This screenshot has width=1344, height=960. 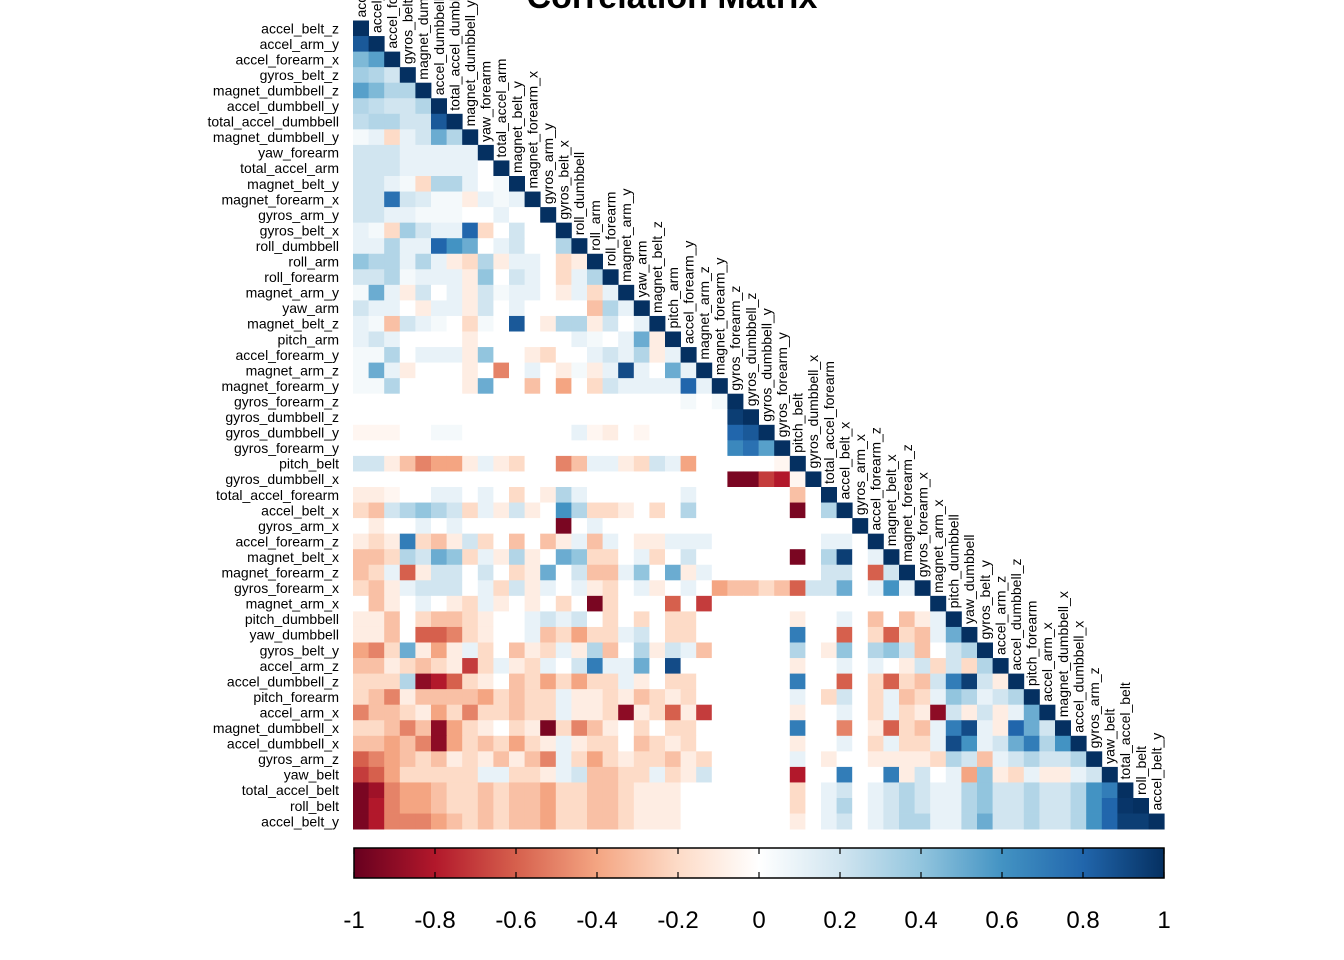 What do you see at coordinates (392, 24) in the screenshot?
I see `column-label: accel_forearm_x` at bounding box center [392, 24].